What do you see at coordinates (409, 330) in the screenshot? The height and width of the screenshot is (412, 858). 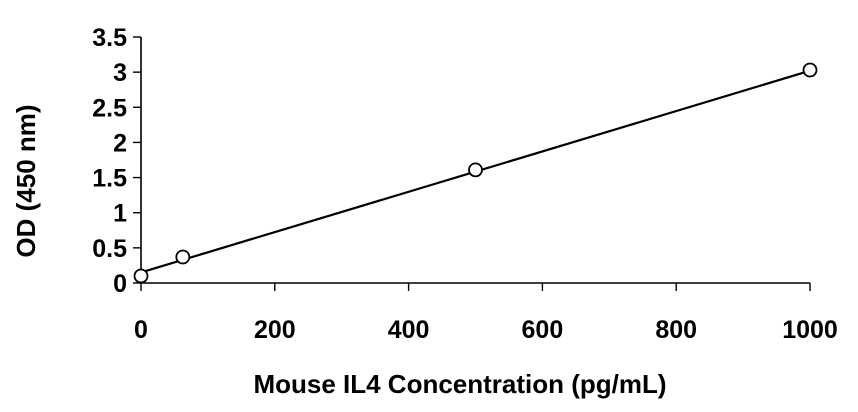 I see `x-tick-label: 400` at bounding box center [409, 330].